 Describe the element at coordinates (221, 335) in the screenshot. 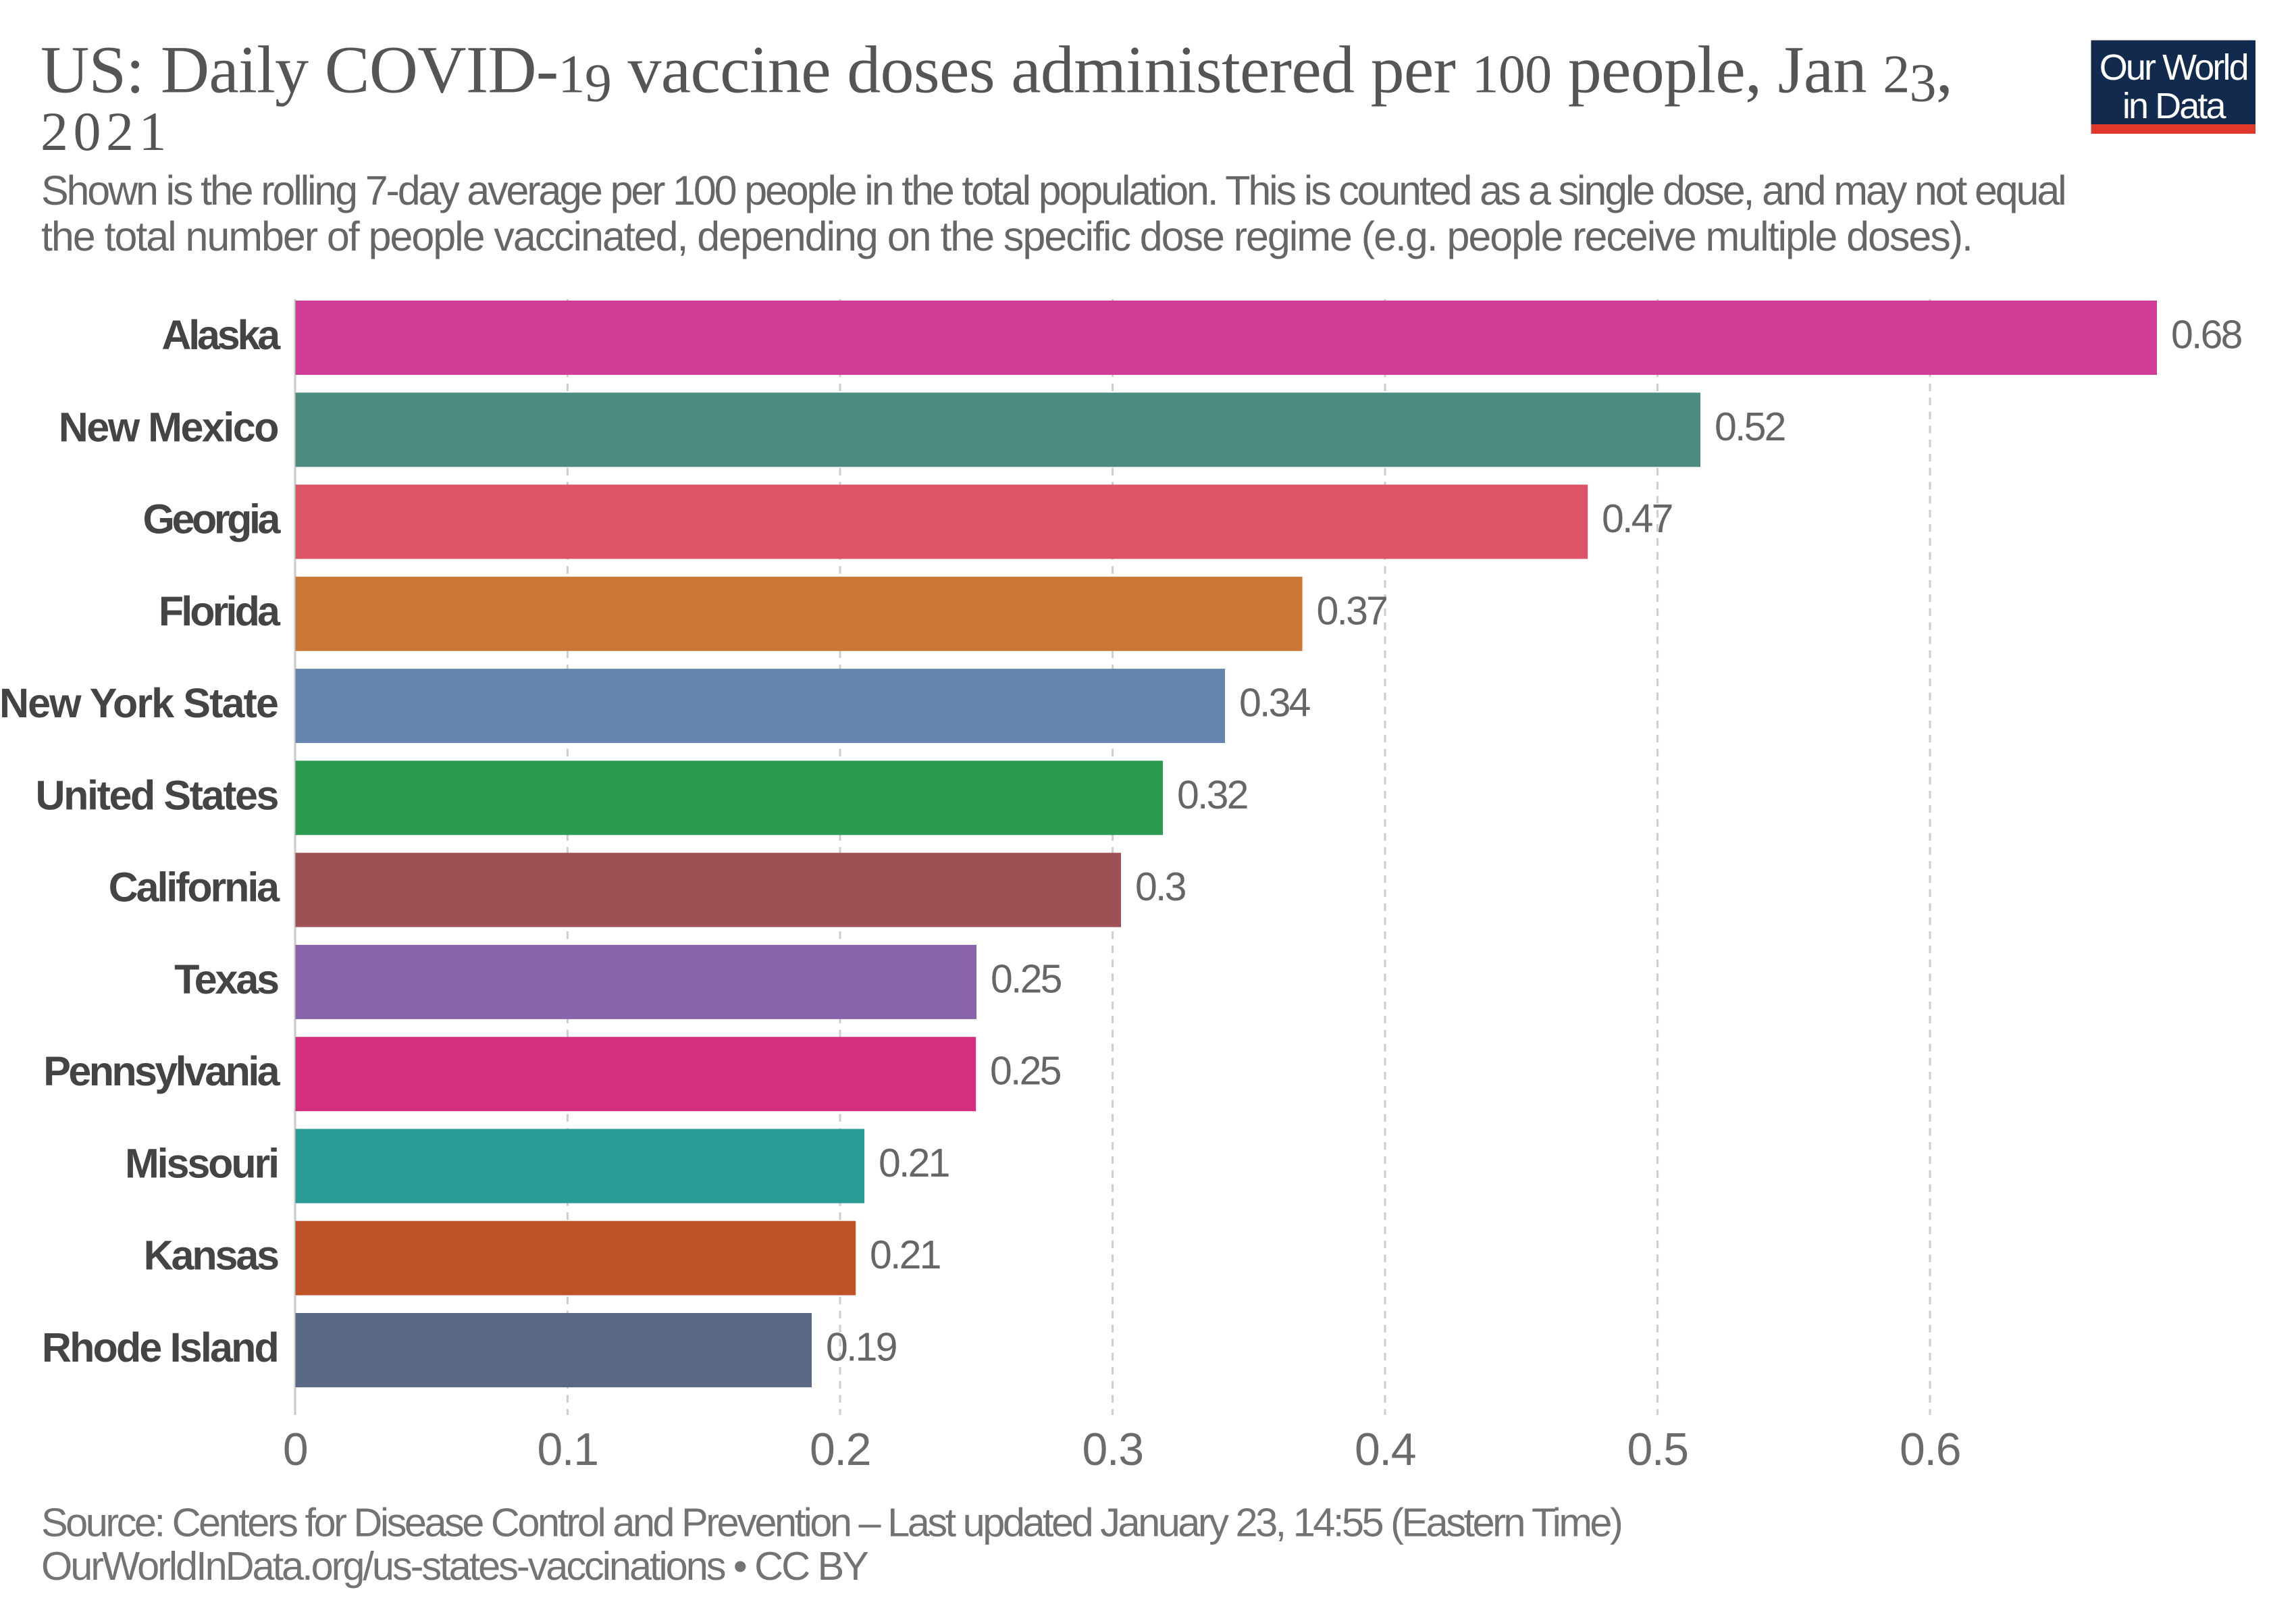

I see `svg-text: Alaska` at that location.